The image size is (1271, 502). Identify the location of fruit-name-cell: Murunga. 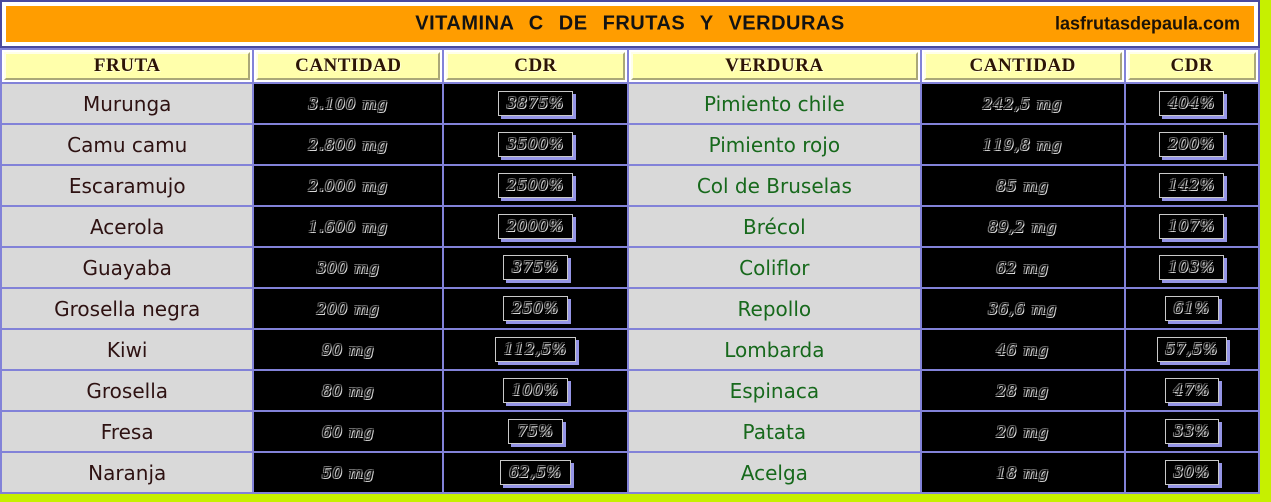
(127, 103).